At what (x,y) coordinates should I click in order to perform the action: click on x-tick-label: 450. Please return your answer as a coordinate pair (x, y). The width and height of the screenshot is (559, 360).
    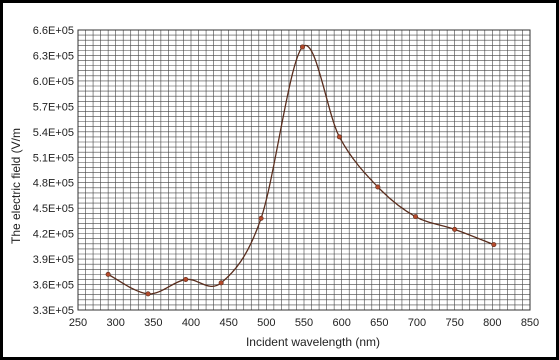
    Looking at the image, I should click on (228, 323).